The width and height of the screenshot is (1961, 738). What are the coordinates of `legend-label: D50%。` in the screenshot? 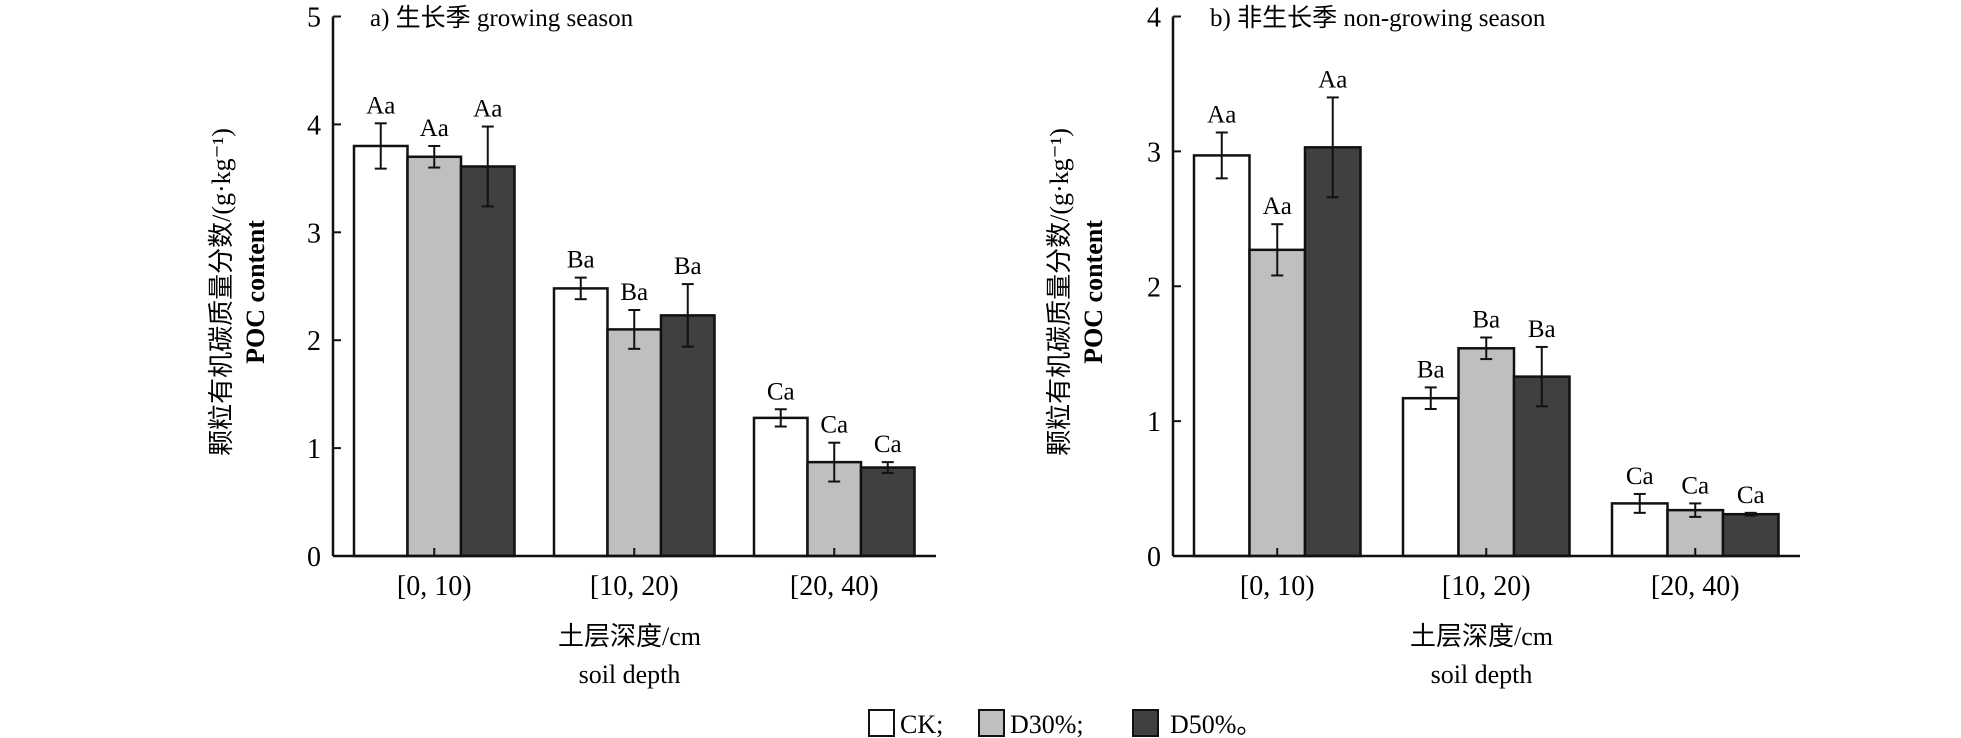 It's located at (1216, 724).